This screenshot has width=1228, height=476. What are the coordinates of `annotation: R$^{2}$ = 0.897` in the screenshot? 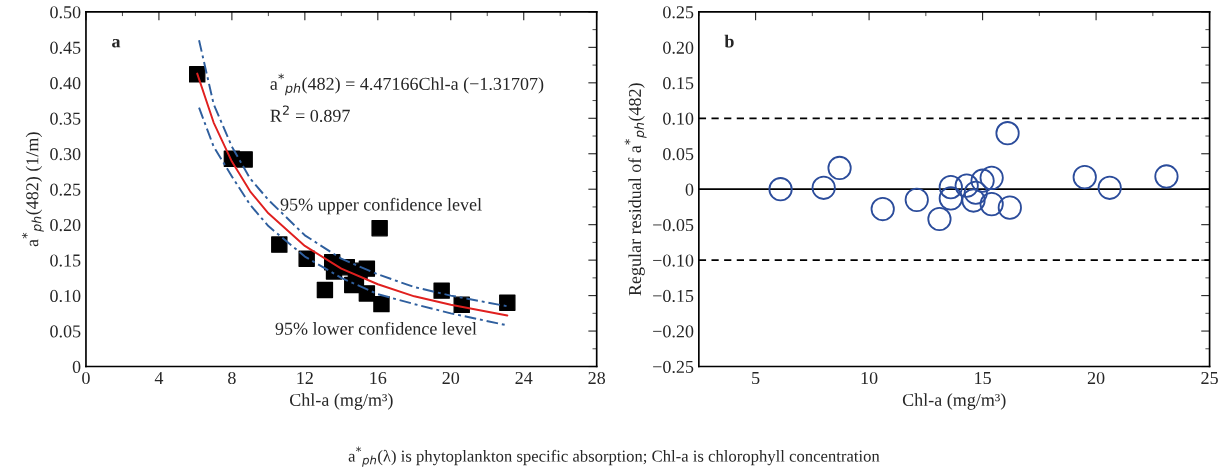 It's located at (310, 113).